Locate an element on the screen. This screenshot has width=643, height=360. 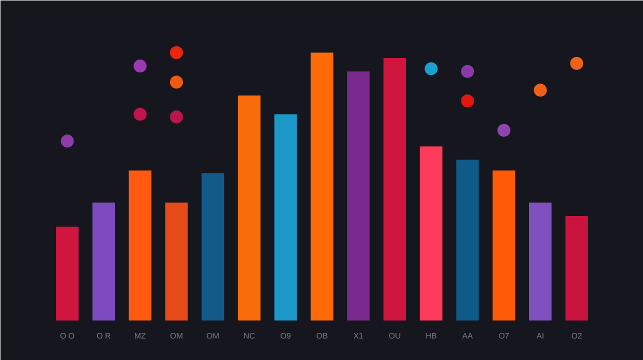
x-tick-label: HB is located at coordinates (431, 336).